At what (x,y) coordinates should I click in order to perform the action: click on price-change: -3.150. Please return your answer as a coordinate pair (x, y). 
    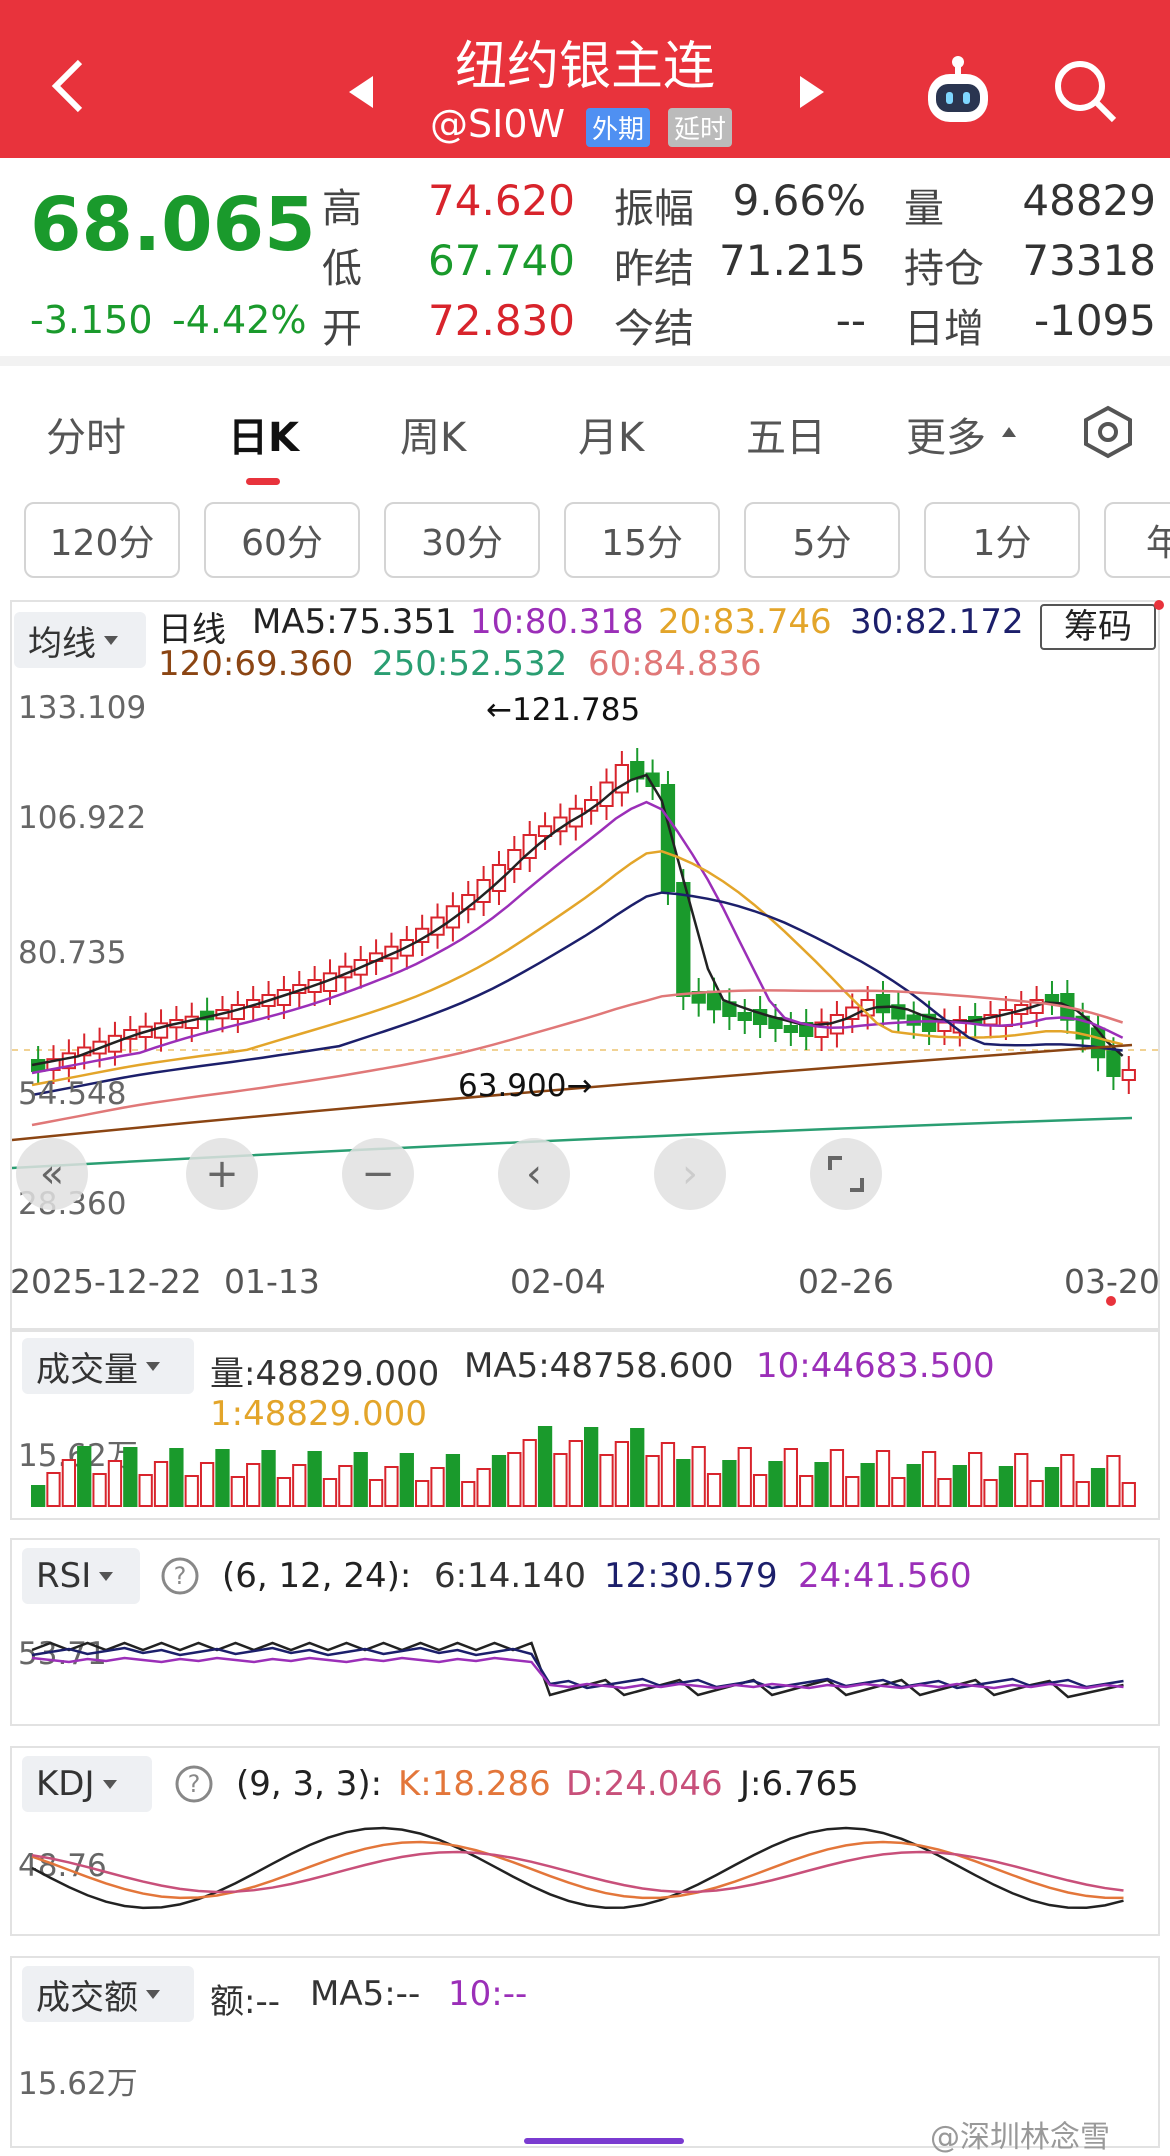
    Looking at the image, I should click on (91, 320).